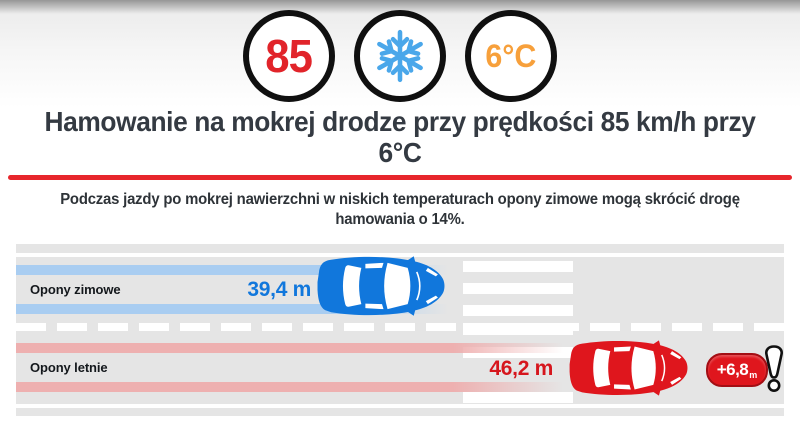 This screenshot has width=800, height=424. Describe the element at coordinates (732, 369) in the screenshot. I see `difference-value: +6,8` at that location.